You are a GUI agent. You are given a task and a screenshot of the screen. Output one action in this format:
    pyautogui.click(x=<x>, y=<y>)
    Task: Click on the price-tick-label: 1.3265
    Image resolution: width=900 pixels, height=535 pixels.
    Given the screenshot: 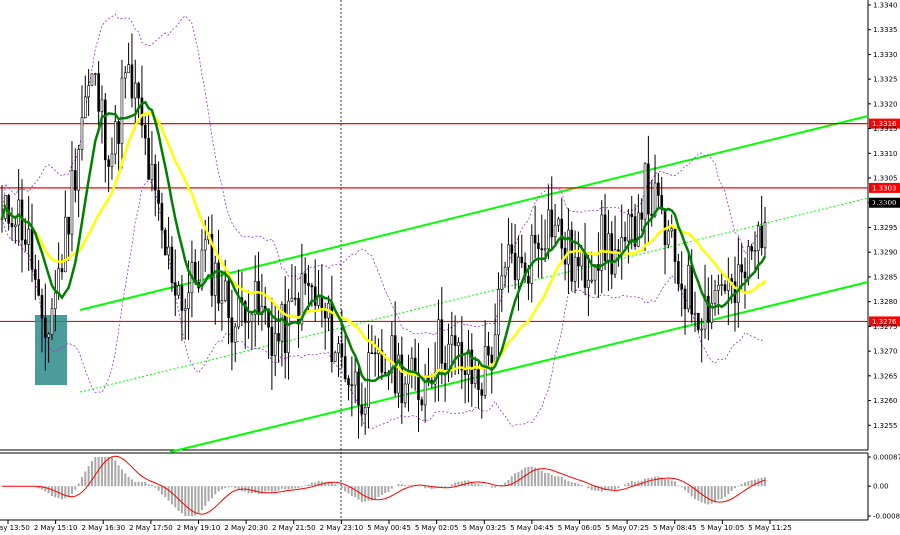 What is the action you would take?
    pyautogui.click(x=885, y=376)
    